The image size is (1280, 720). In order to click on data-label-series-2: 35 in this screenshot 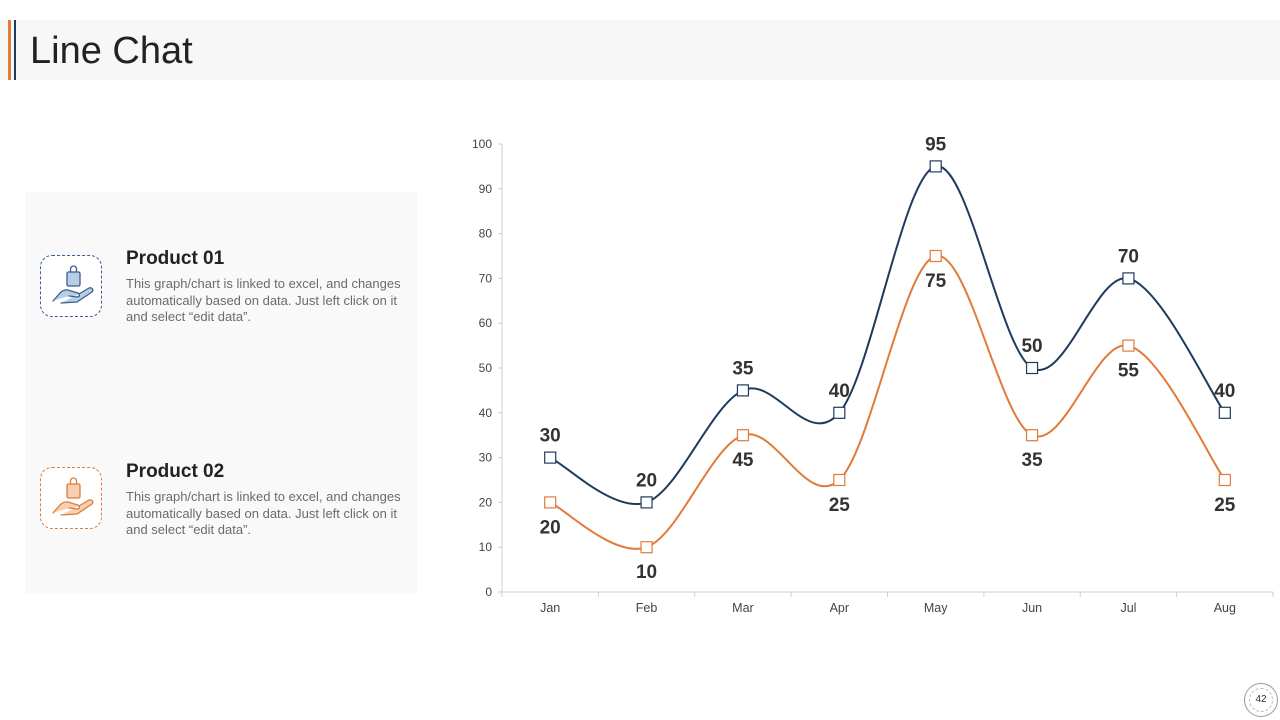, I will do `click(1032, 460)`.